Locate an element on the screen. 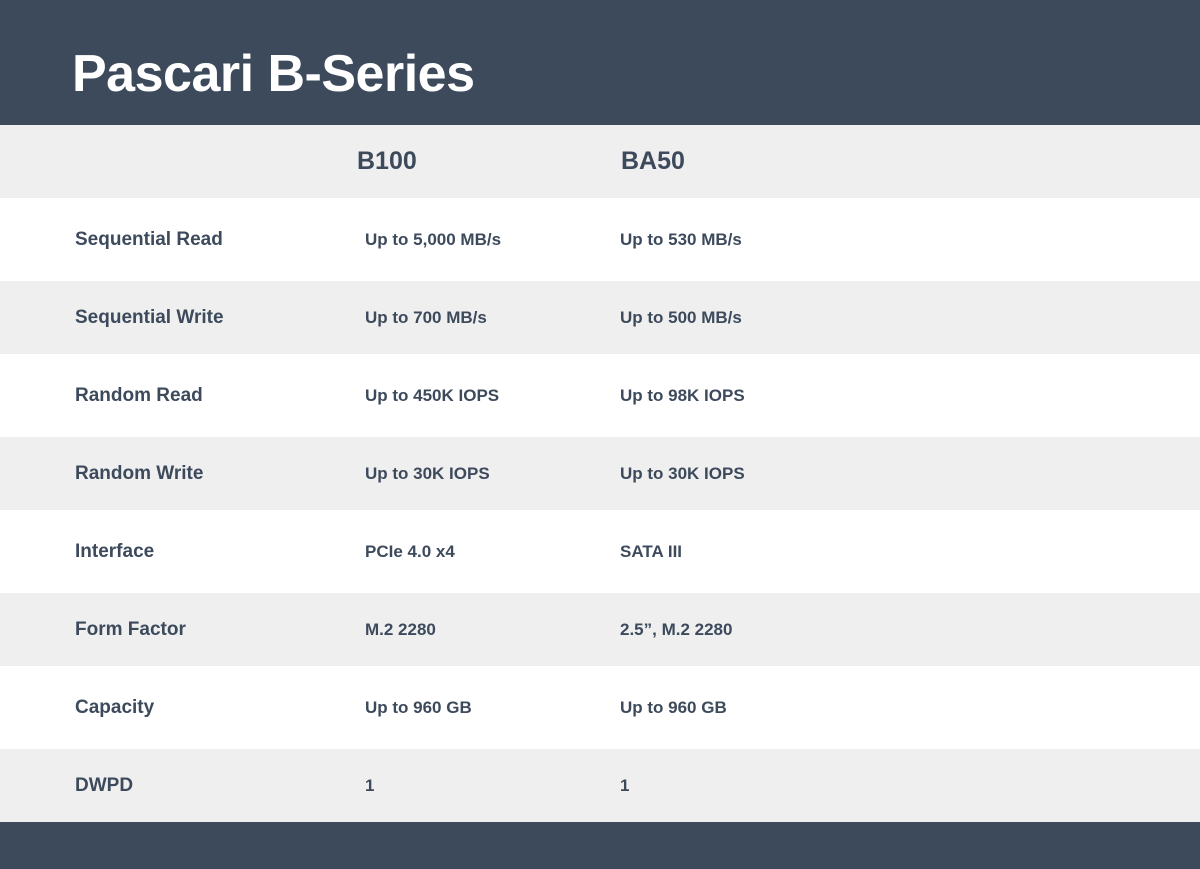  ba50-value: Up to 500 MB/s is located at coordinates (681, 317).